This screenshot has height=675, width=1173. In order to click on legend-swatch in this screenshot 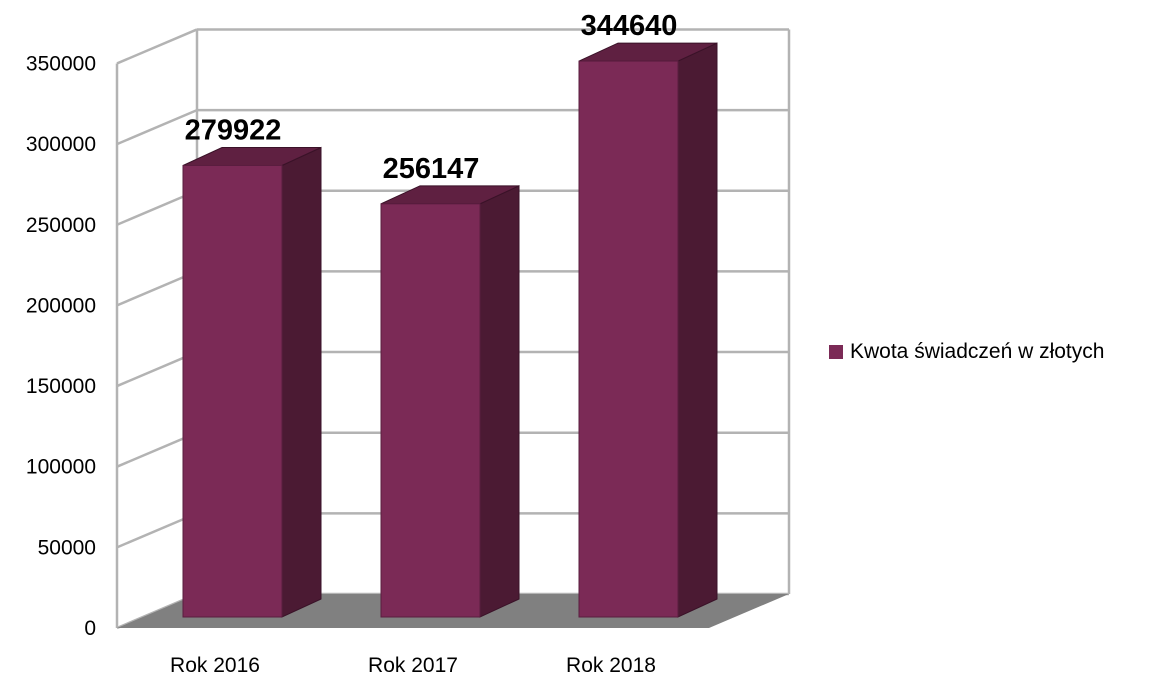, I will do `click(836, 352)`.